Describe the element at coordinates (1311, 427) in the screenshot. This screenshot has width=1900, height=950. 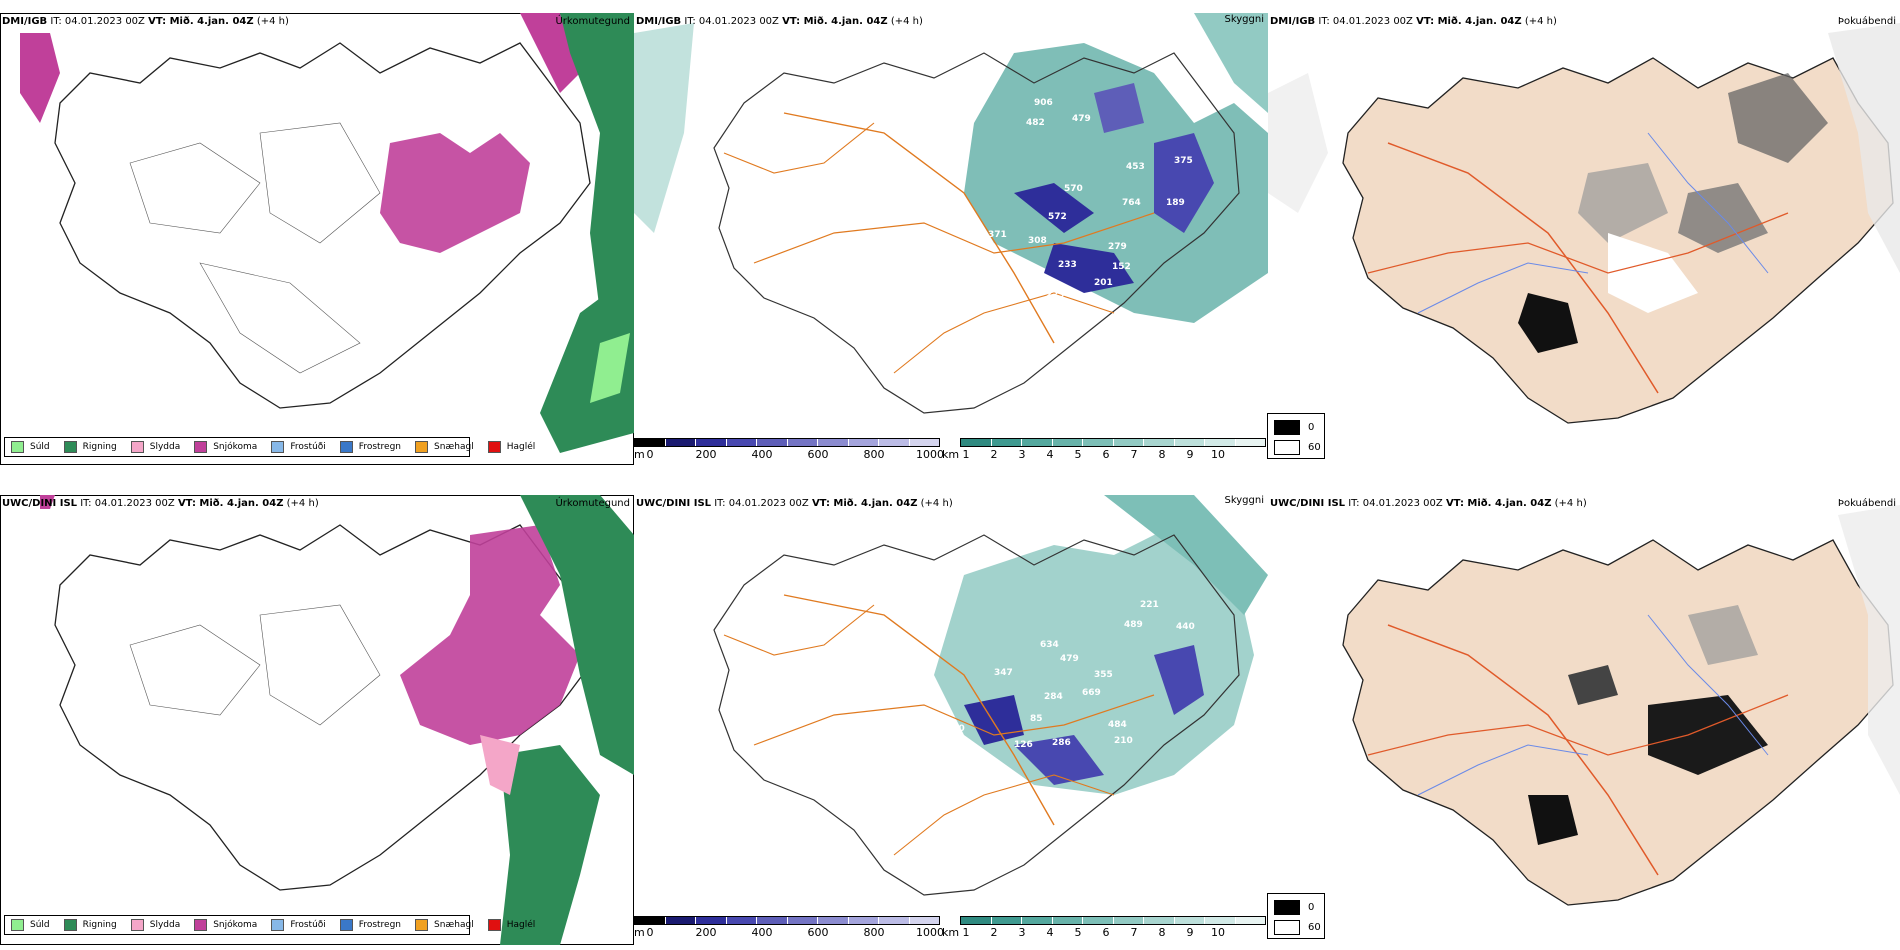
I see `fog-legend-label: 0` at that location.